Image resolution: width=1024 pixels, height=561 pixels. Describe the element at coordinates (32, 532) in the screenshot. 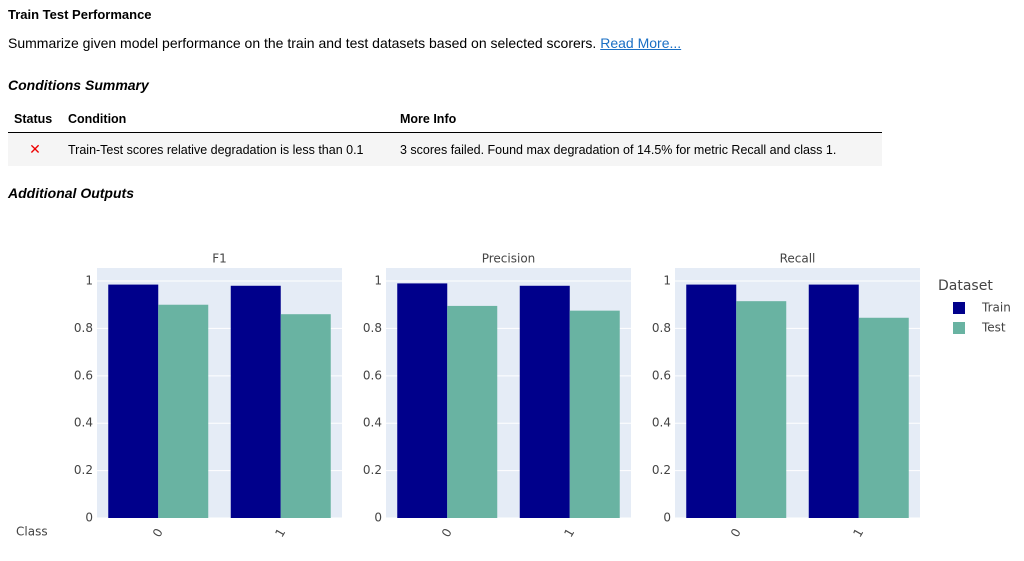

I see `x-axis-title: Class` at that location.